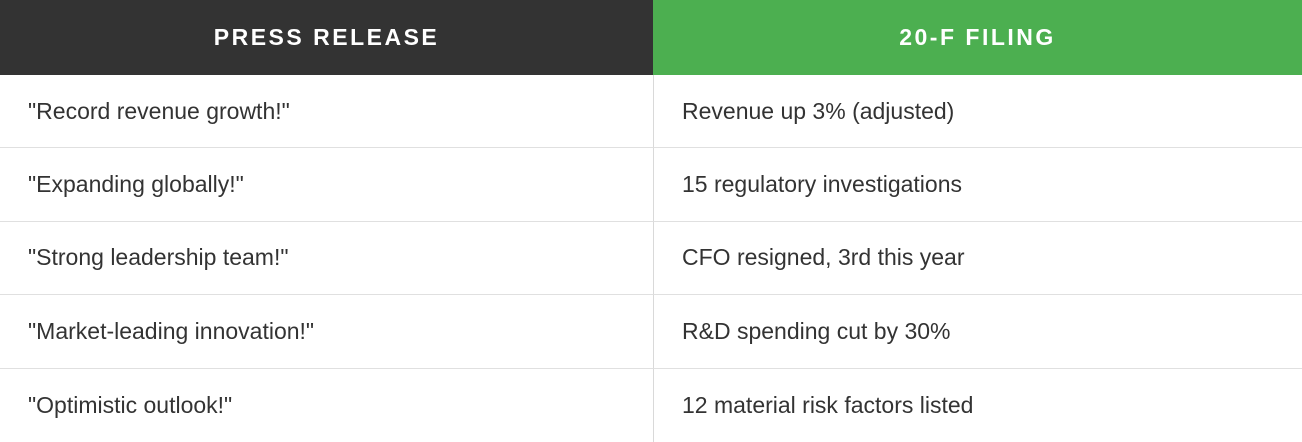  Describe the element at coordinates (326, 258) in the screenshot. I see `table-cell-press-release-row3: "Strong leadership team!"` at that location.